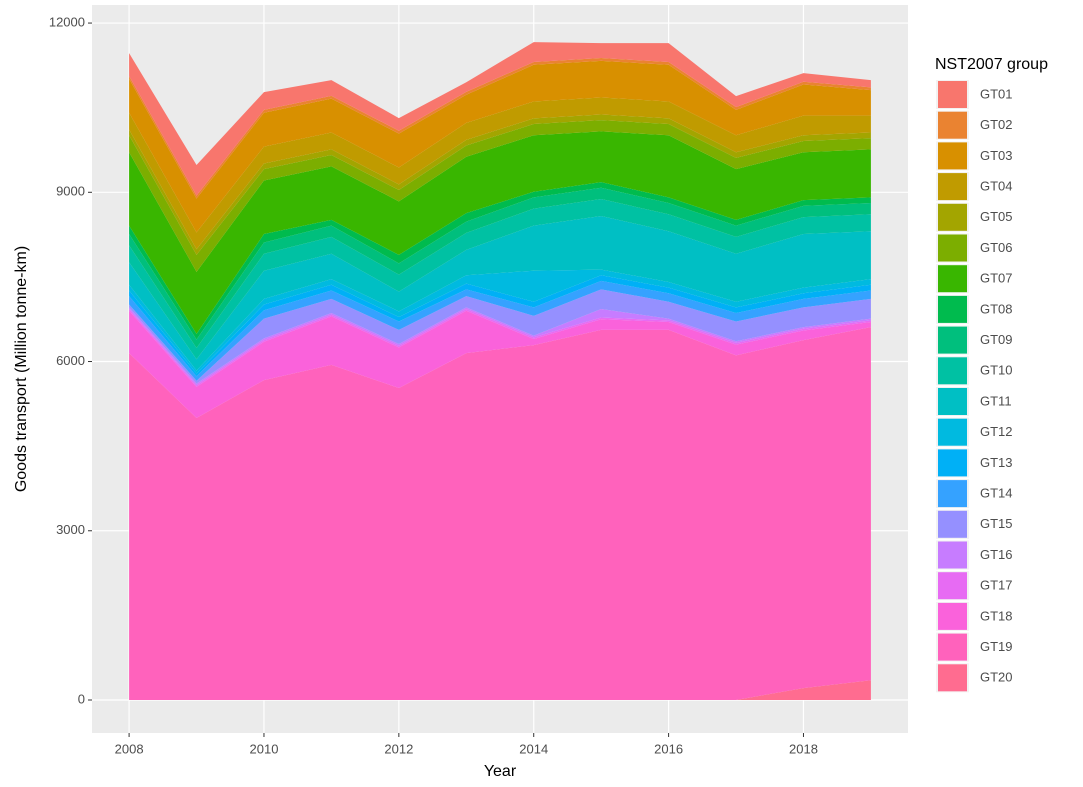 The image size is (1083, 787). Describe the element at coordinates (996, 646) in the screenshot. I see `legend-label: GT19` at that location.